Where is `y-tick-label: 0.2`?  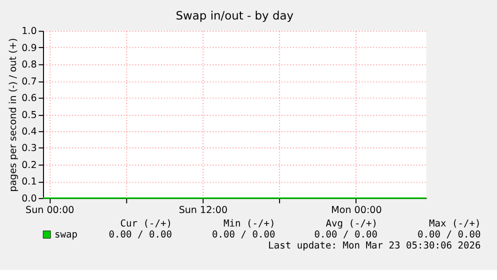 y-tick-label: 0.2 is located at coordinates (29, 165).